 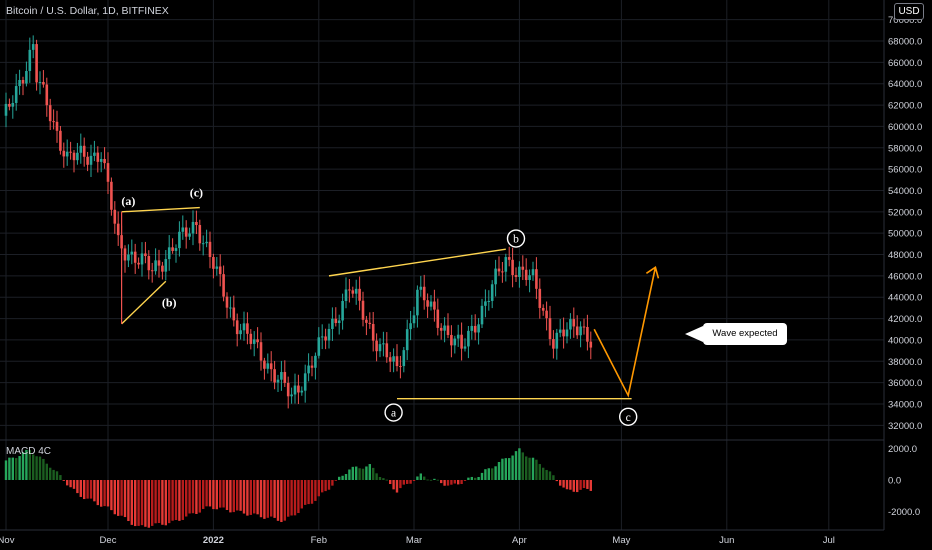 I want to click on wave-label: c, so click(x=628, y=418).